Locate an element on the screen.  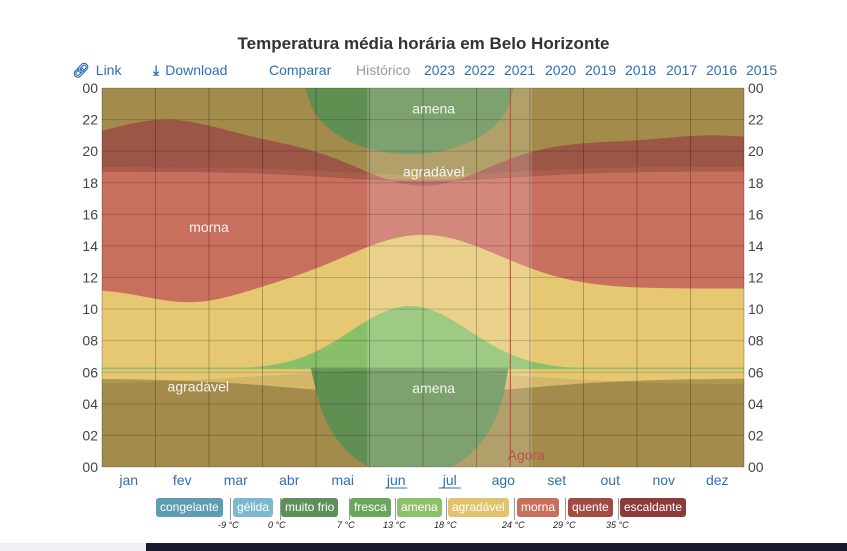
x-tick-label-mar: mar is located at coordinates (236, 480).